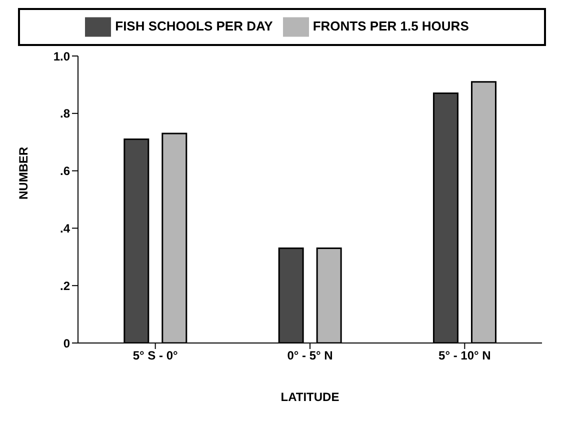  Describe the element at coordinates (23, 173) in the screenshot. I see `y-axis-title: NUMBER` at that location.